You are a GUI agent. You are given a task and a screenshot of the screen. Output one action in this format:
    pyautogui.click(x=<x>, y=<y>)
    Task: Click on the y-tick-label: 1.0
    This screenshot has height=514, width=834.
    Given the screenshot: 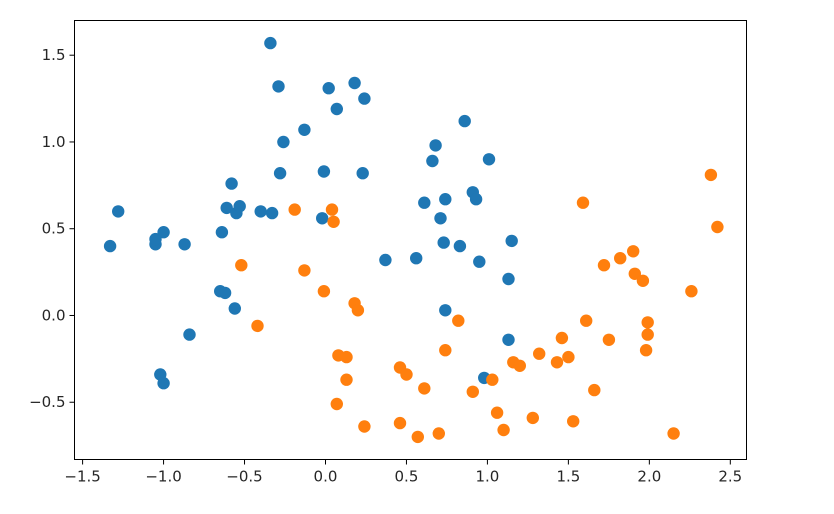 What is the action you would take?
    pyautogui.click(x=54, y=142)
    